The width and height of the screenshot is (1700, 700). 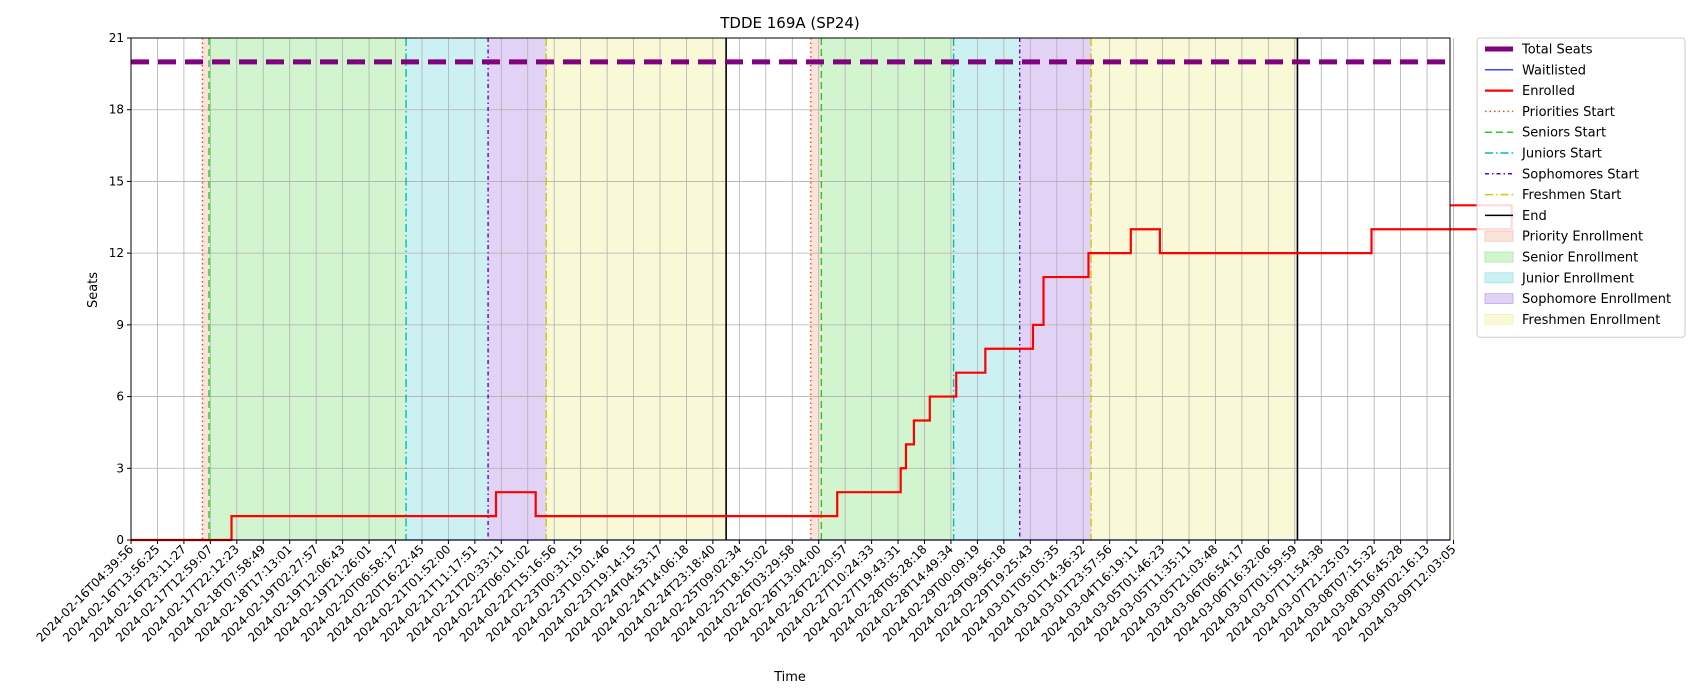 What do you see at coordinates (116, 253) in the screenshot?
I see `y-tick-label-4: 12` at bounding box center [116, 253].